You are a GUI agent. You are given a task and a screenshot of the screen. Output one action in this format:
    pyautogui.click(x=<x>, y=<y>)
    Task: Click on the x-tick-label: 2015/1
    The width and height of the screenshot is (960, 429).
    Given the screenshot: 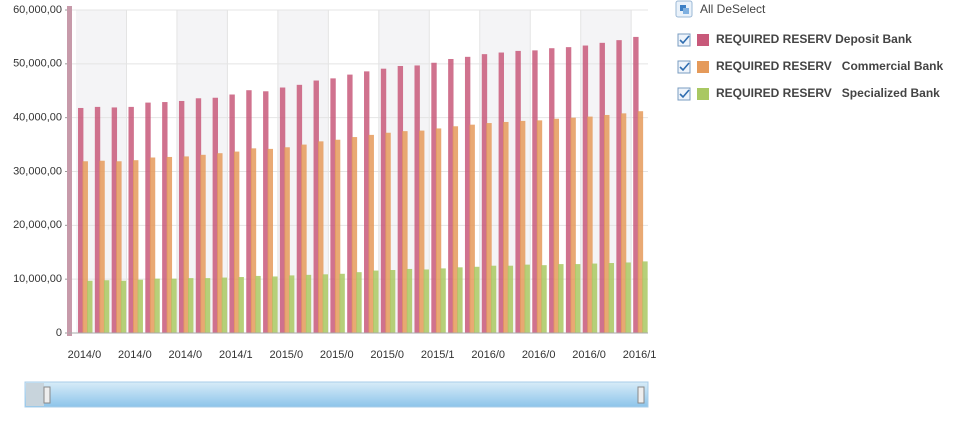 What is the action you would take?
    pyautogui.click(x=438, y=355)
    